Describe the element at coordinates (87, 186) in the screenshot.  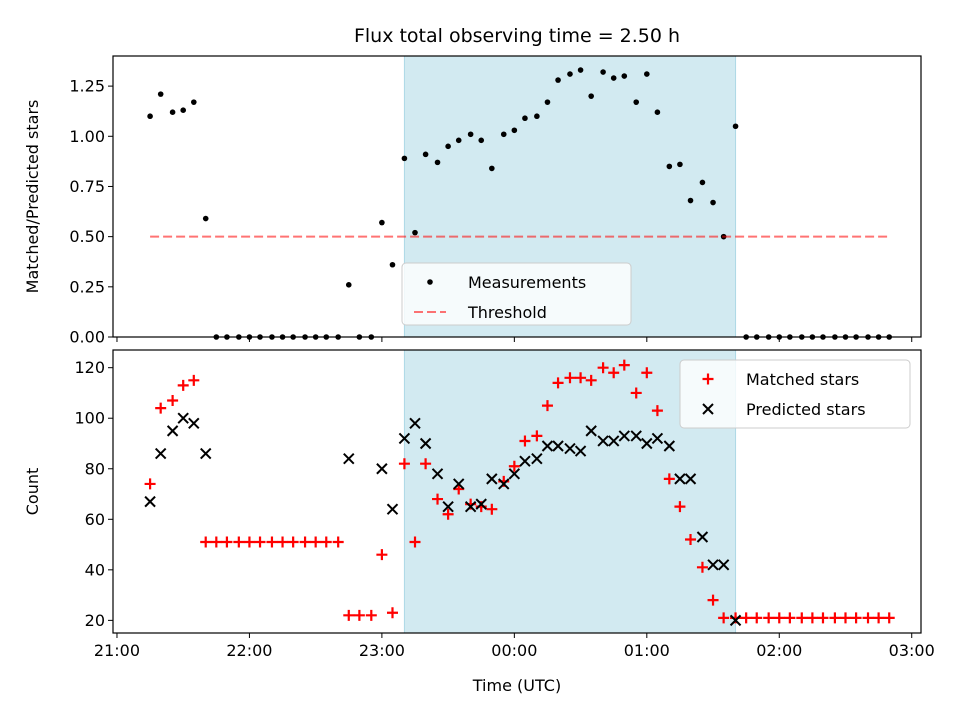
I see `y-tick-label: 0.75` at that location.